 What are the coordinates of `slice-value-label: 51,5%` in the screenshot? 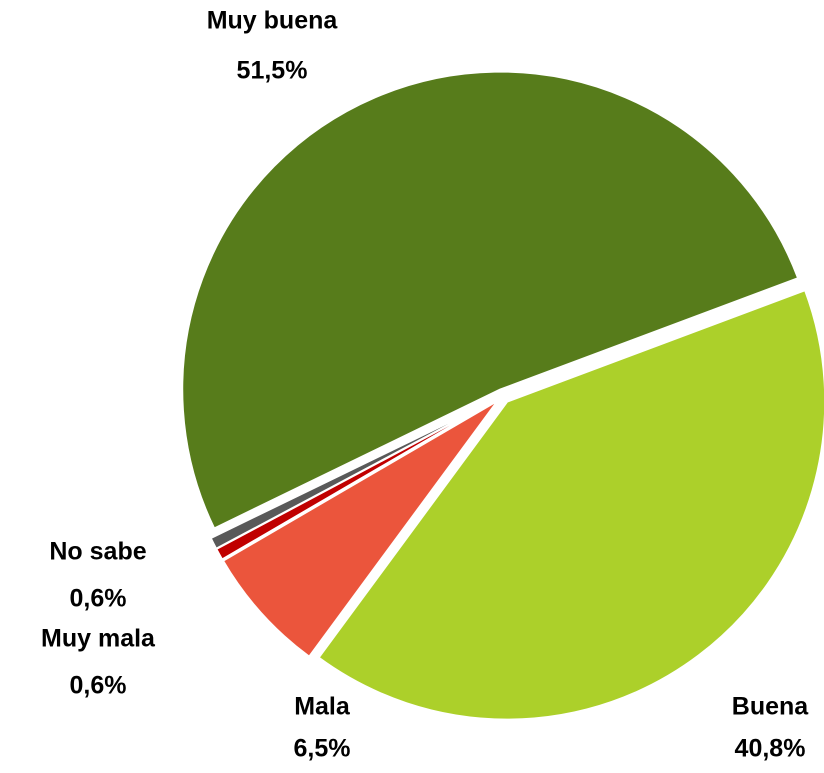 It's located at (272, 71).